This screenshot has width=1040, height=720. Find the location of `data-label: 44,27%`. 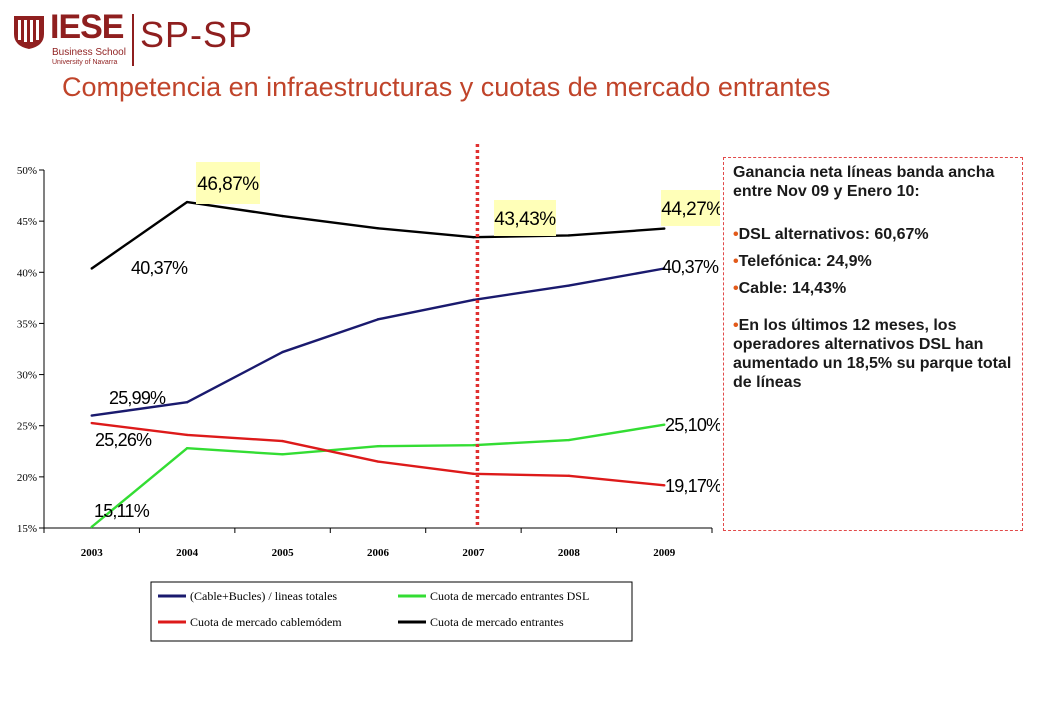

data-label: 44,27% is located at coordinates (690, 209).